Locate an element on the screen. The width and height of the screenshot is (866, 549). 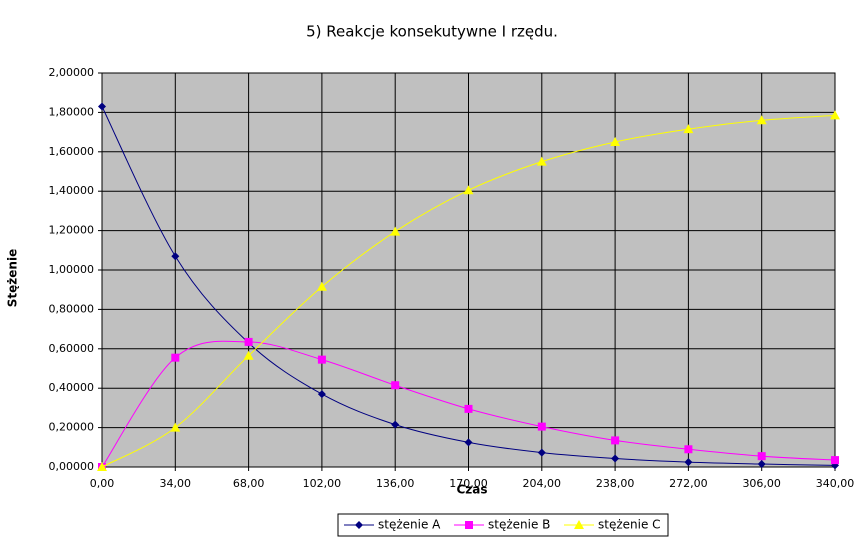
x-tick-label: 170,00 is located at coordinates (468, 483).